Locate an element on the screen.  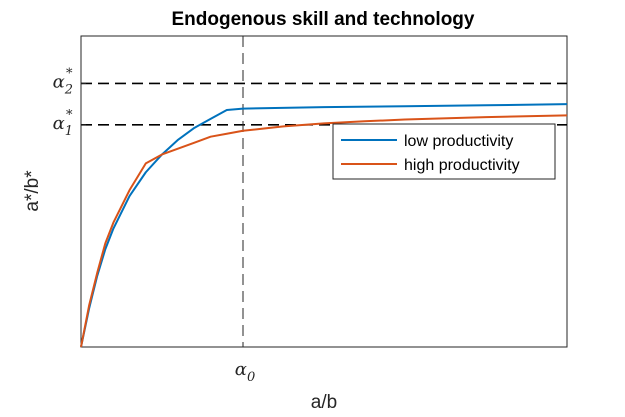
y-tick-label-0: α1* is located at coordinates (63, 123).